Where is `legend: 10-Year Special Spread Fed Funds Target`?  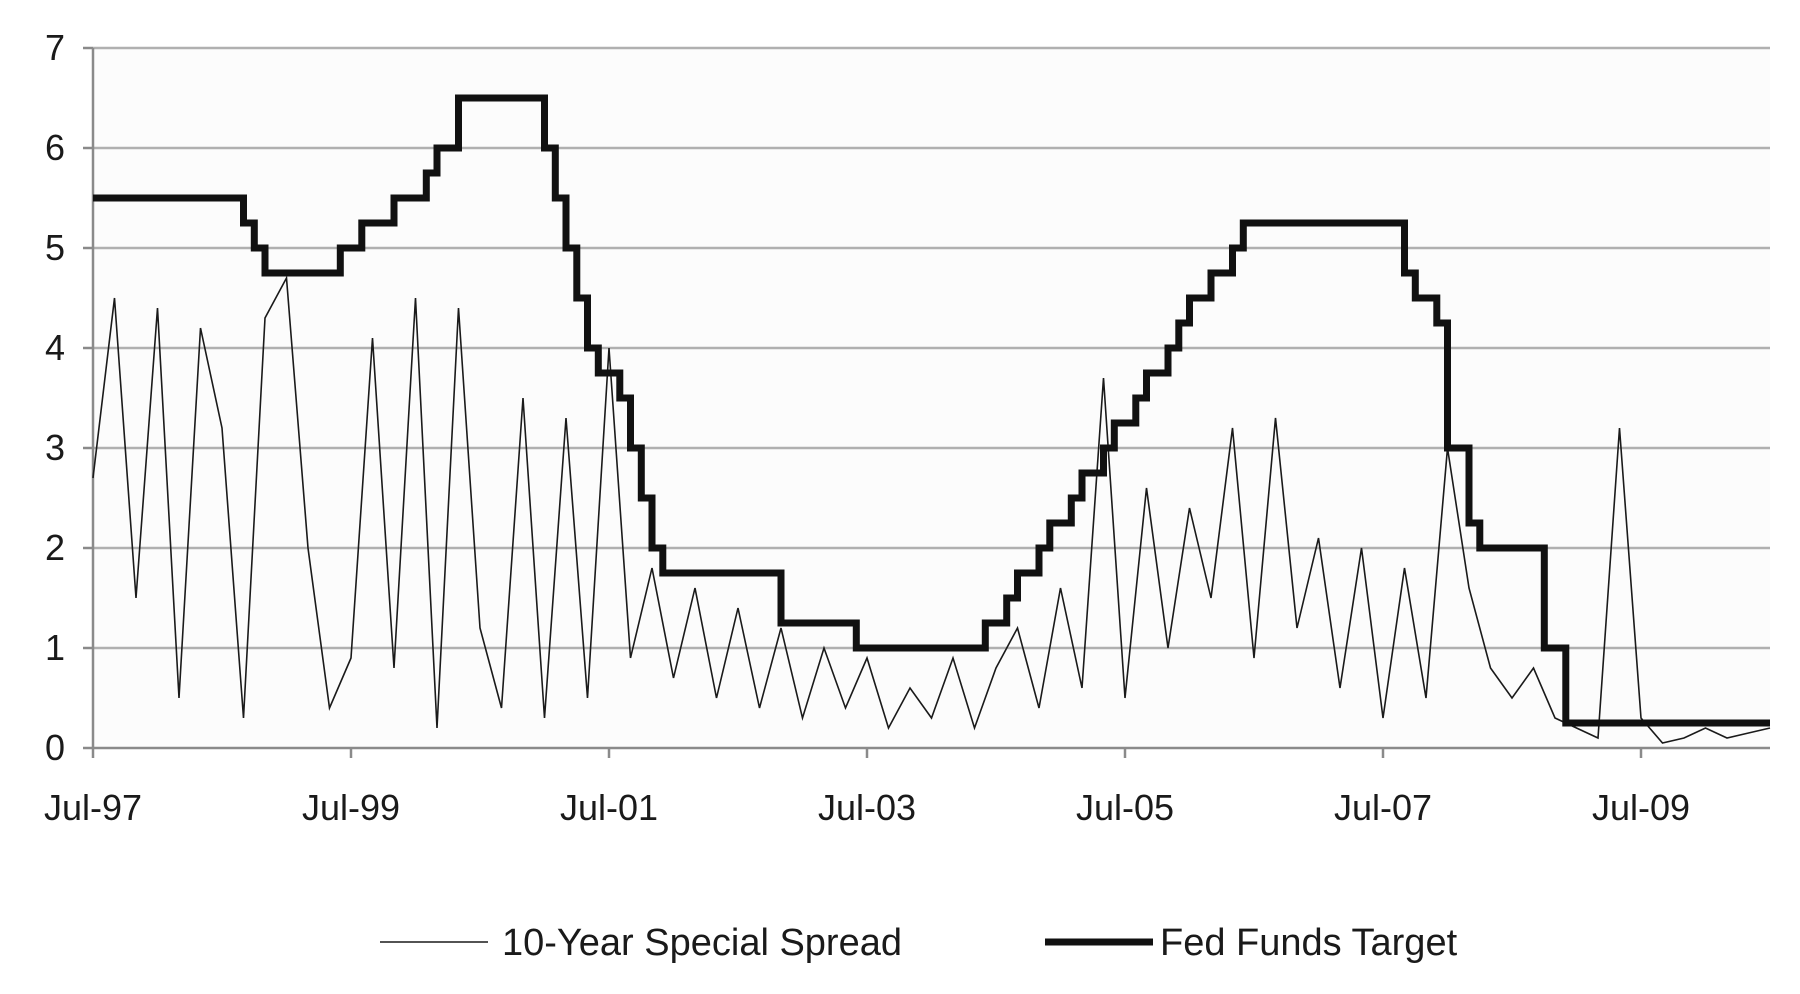
legend: 10-Year Special Spread Fed Funds Target is located at coordinates (919, 943).